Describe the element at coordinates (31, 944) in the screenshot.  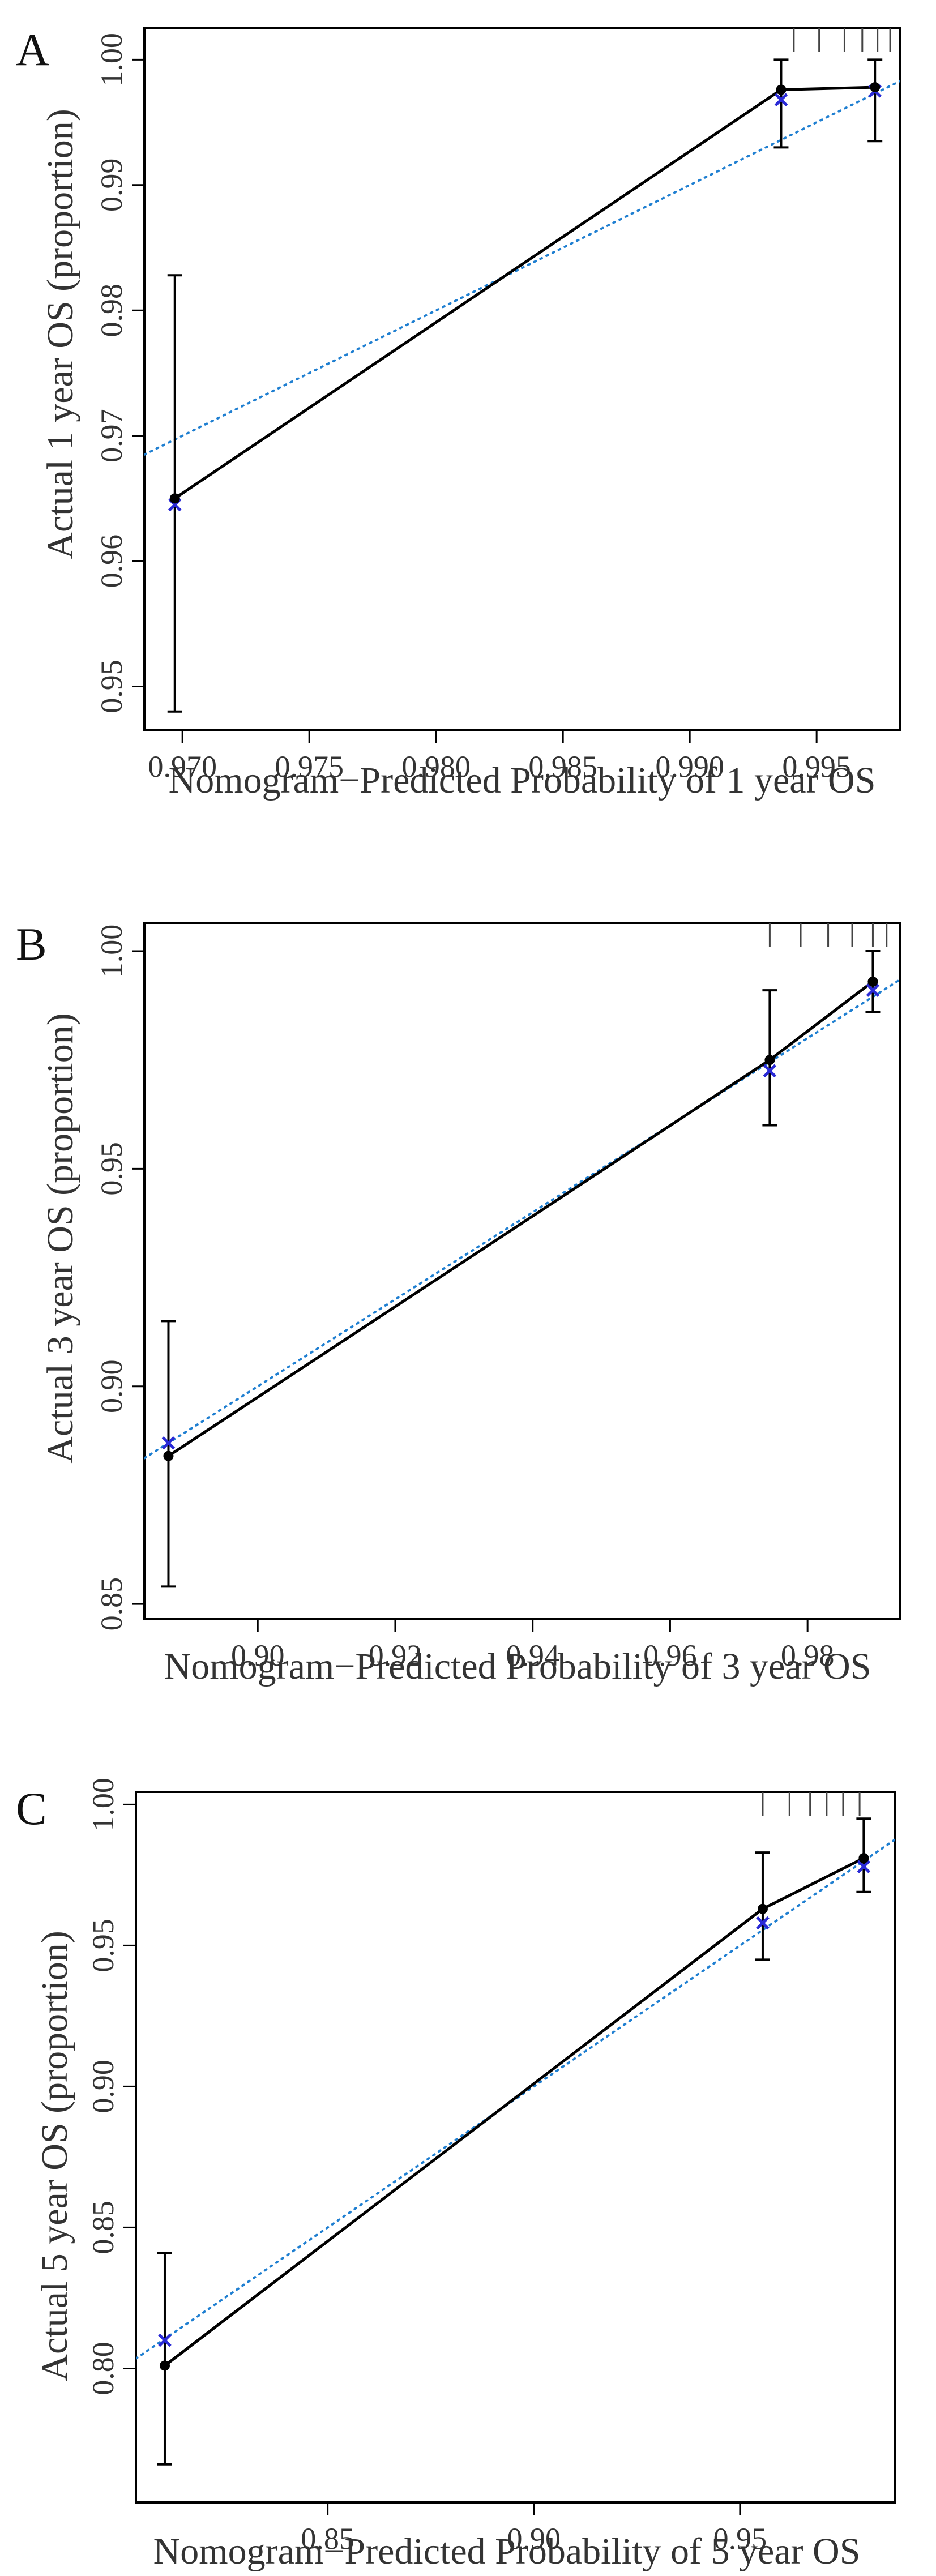
I see `panel-b-letter: B` at that location.